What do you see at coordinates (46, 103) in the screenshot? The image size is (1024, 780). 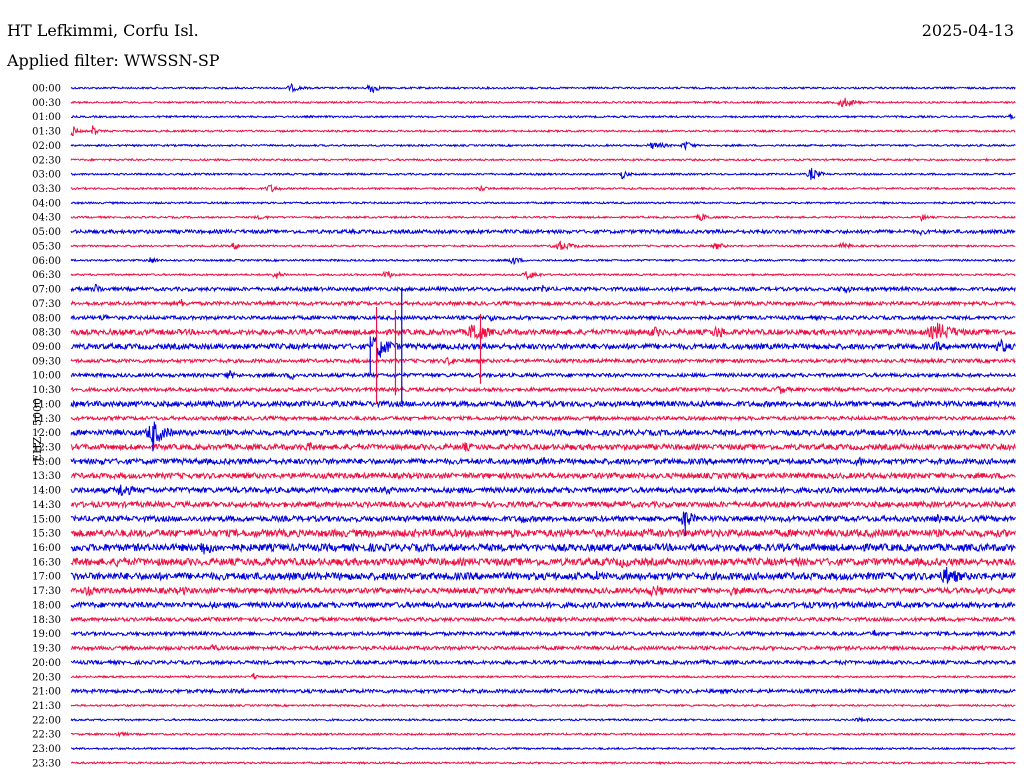 I see `time-tick-label: 00:30` at bounding box center [46, 103].